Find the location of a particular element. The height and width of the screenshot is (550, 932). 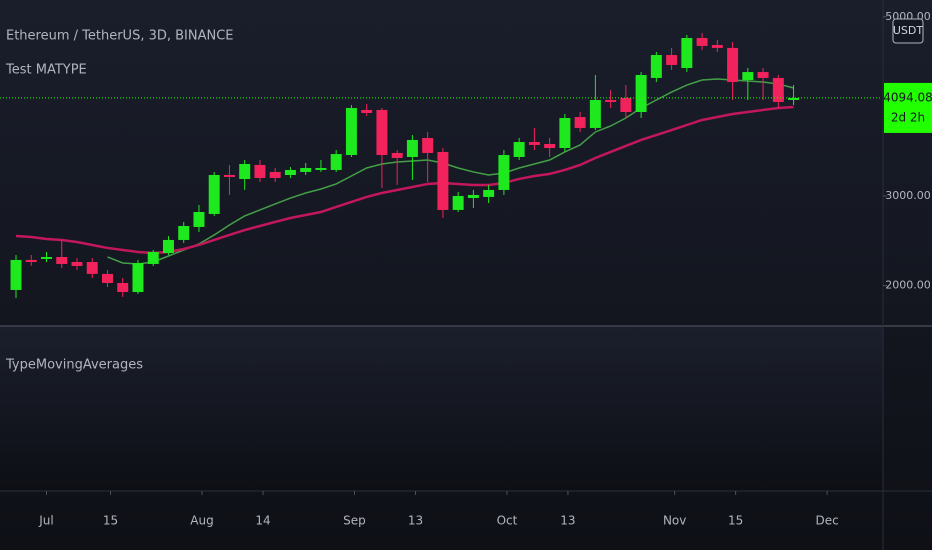

x-tick-label: Oct is located at coordinates (507, 521).